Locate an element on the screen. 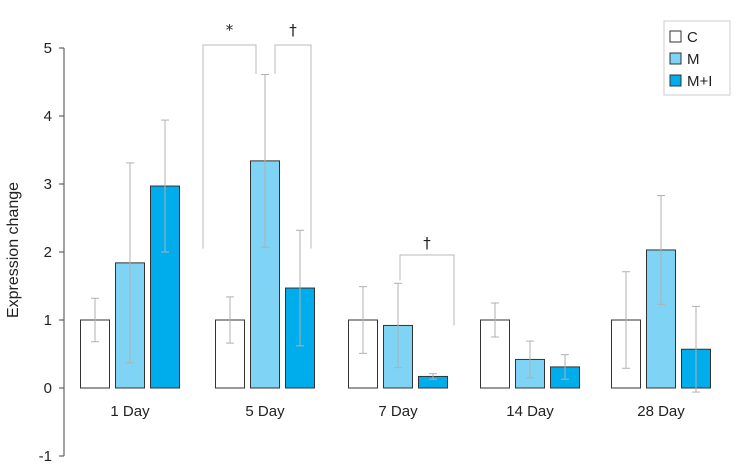 This screenshot has height=469, width=737. bar-m-5-day is located at coordinates (265, 274).